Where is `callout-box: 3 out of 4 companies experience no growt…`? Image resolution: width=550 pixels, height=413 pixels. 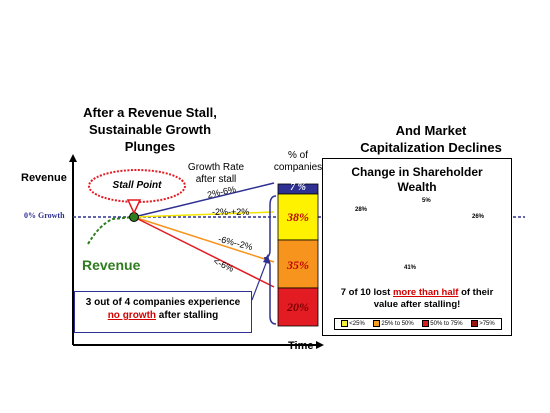
callout-box: 3 out of 4 companies experience no growt… is located at coordinates (163, 312).